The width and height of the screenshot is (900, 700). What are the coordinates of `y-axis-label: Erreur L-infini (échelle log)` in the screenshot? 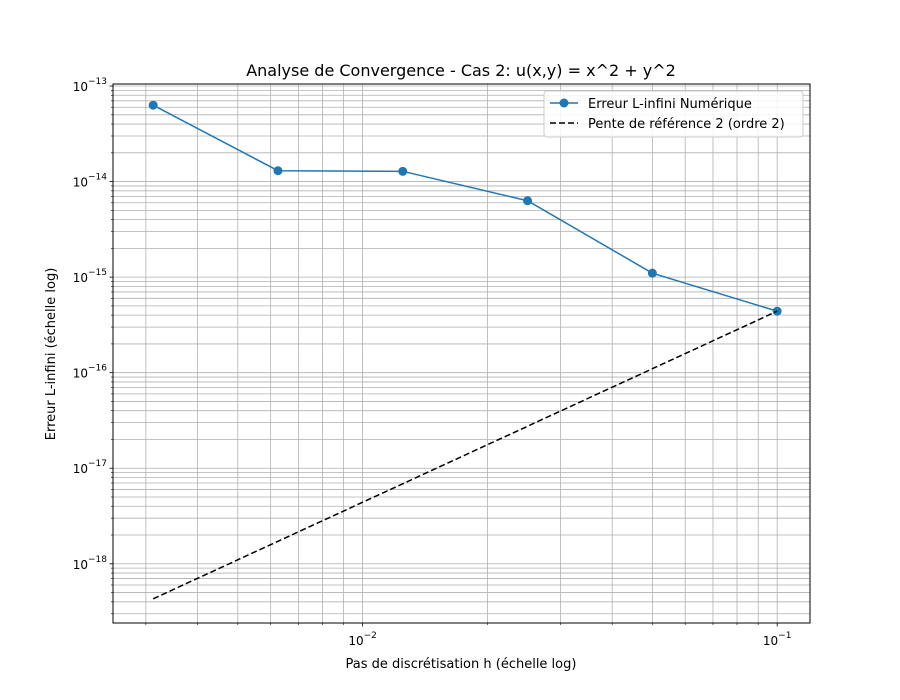 It's located at (51, 354).